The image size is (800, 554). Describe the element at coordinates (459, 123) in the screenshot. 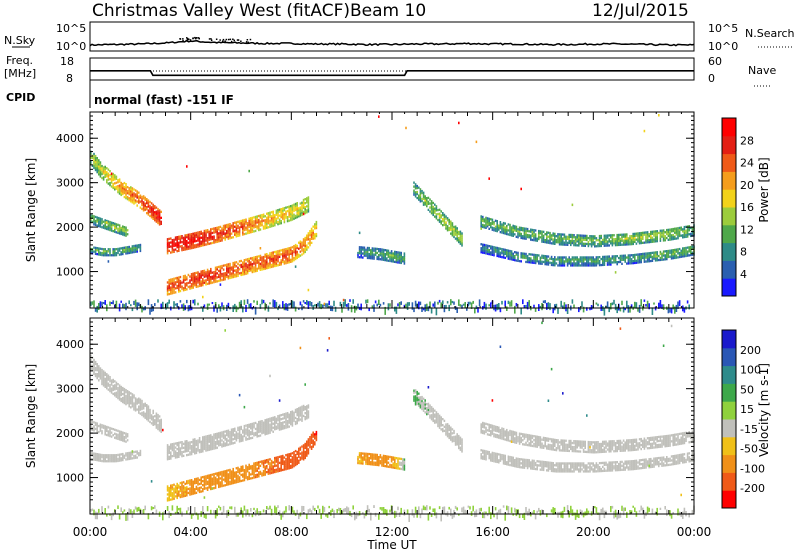

I see `noise-cell` at that location.